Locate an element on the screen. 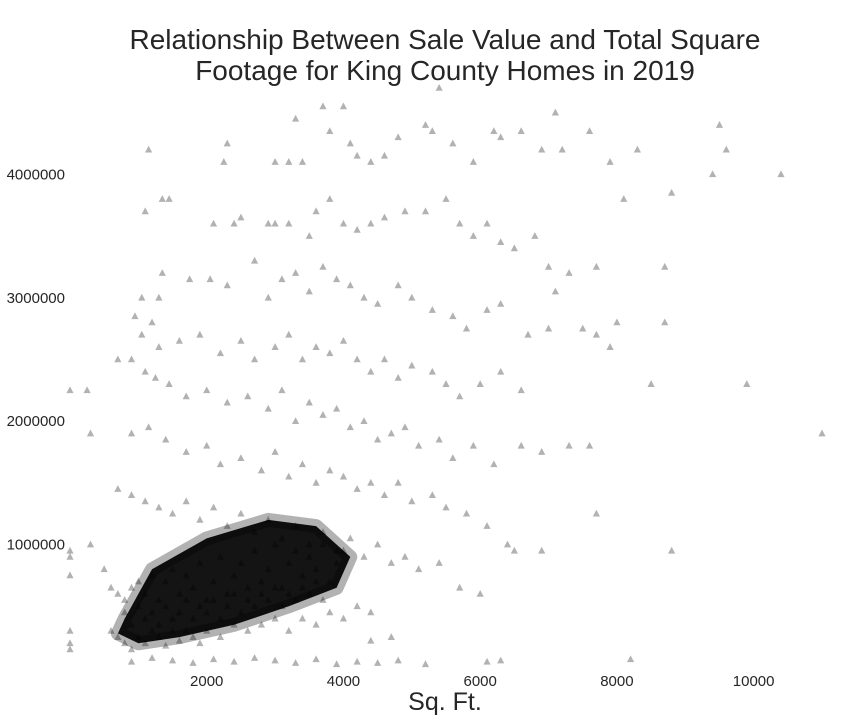 The height and width of the screenshot is (720, 864). x-axis-ticks: 2000 4000 6000 8000 10000 is located at coordinates (482, 681).